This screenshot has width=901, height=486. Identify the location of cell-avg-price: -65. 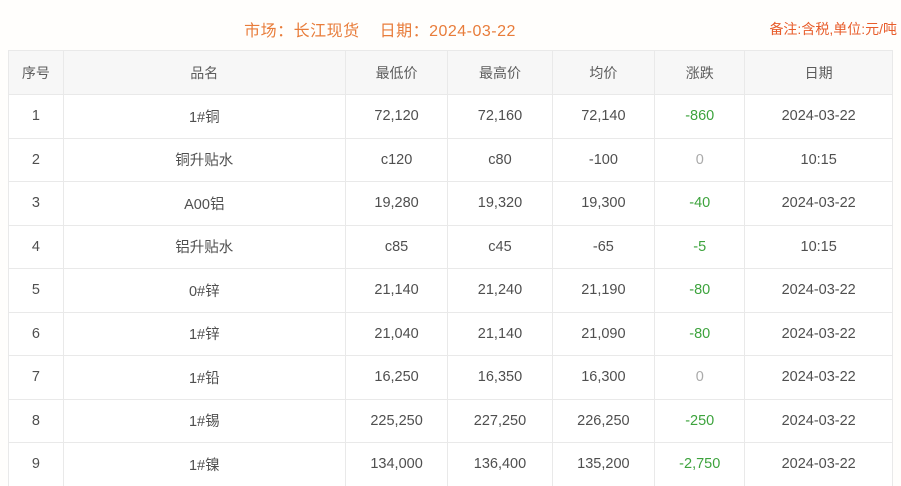
(603, 246).